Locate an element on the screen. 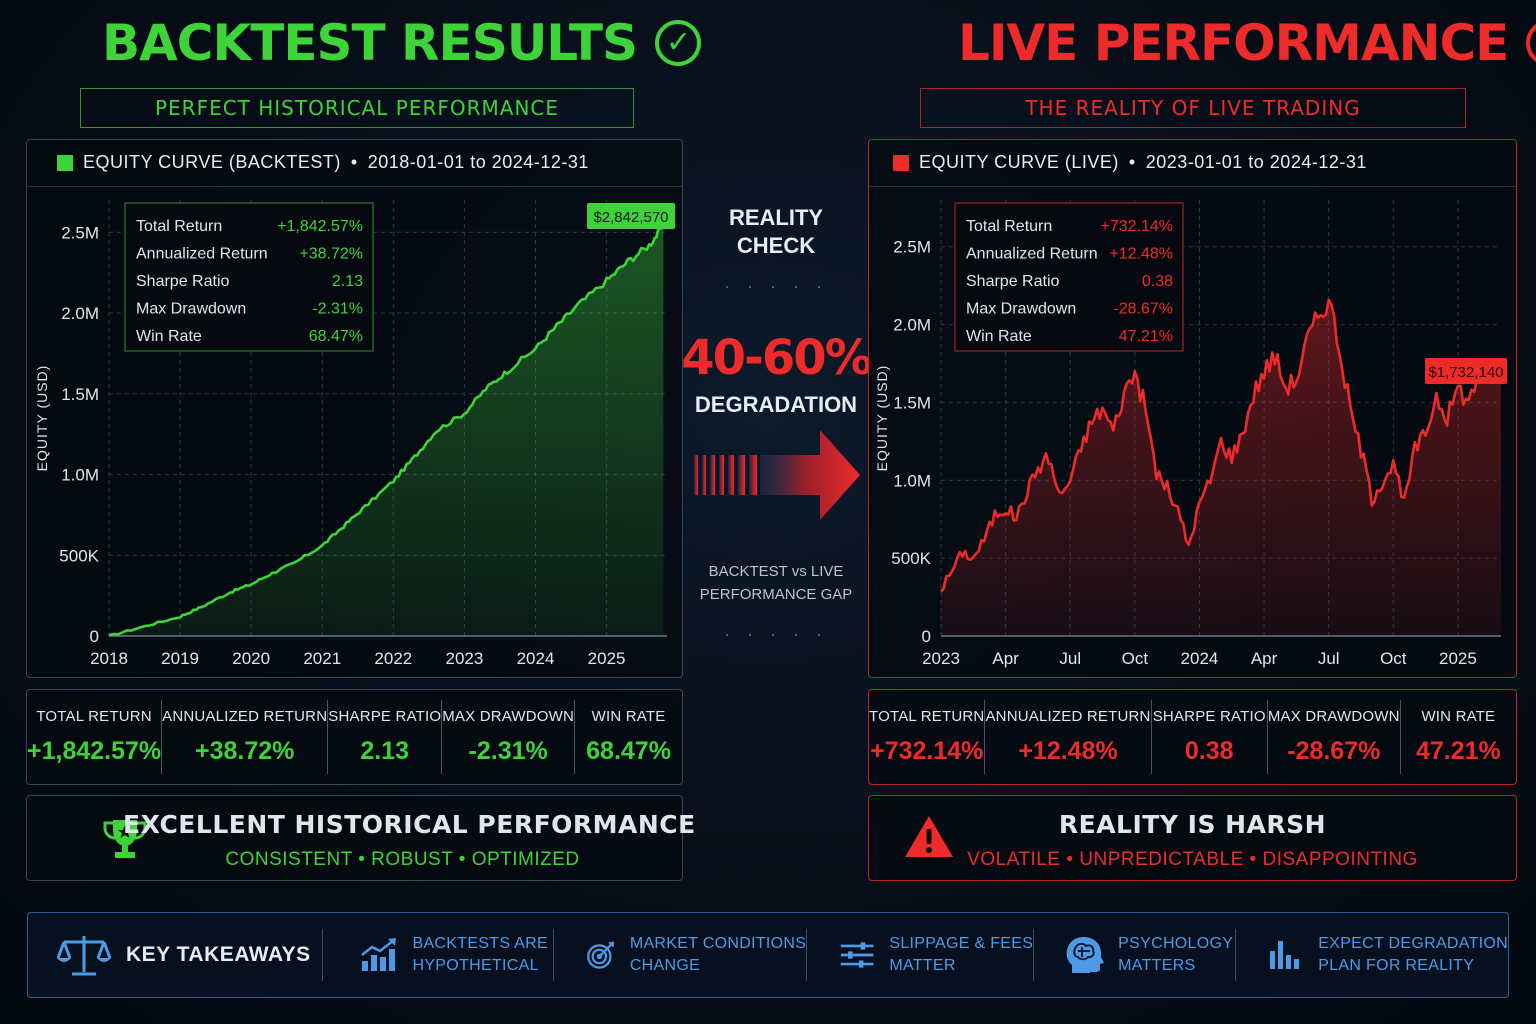 The height and width of the screenshot is (1024, 1536). y-tick-label: 2.5M is located at coordinates (80, 232).